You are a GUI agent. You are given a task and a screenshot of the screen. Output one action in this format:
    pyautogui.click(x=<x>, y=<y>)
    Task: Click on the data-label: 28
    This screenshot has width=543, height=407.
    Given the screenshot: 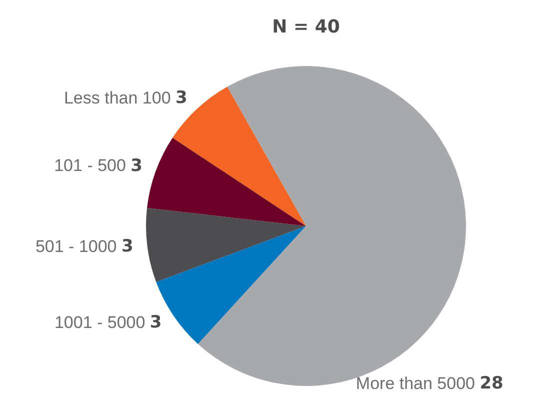 What is the action you would take?
    pyautogui.click(x=492, y=384)
    